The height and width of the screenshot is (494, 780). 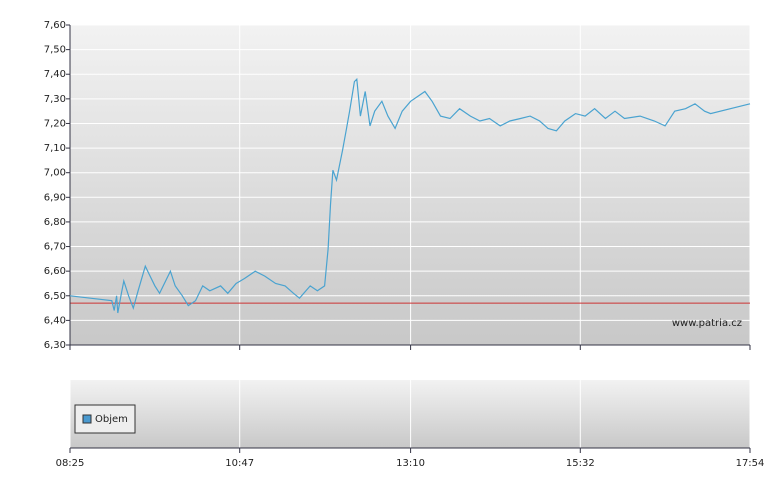 What do you see at coordinates (55, 345) in the screenshot?
I see `y-tick-label: 6,30` at bounding box center [55, 345].